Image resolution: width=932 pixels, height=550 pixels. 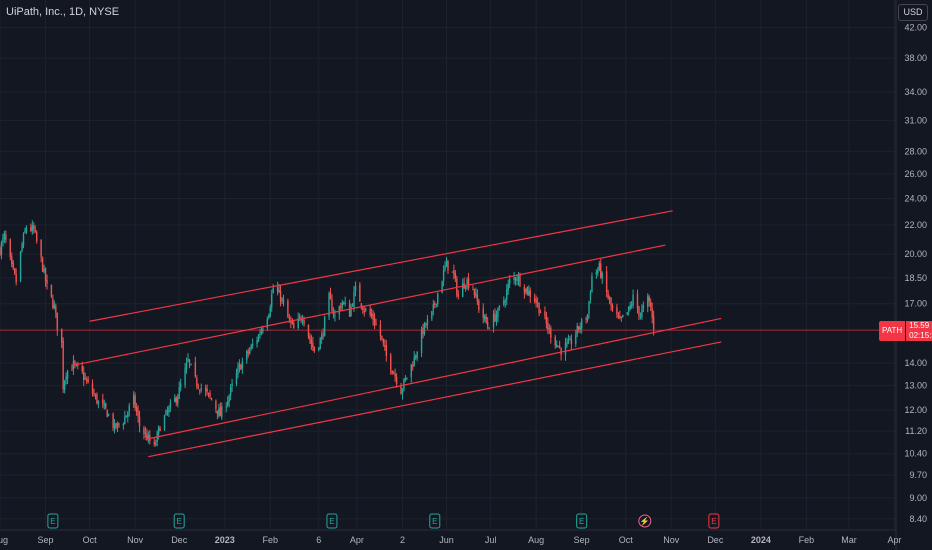 What do you see at coordinates (491, 540) in the screenshot?
I see `time-tick-label: Jul` at bounding box center [491, 540].